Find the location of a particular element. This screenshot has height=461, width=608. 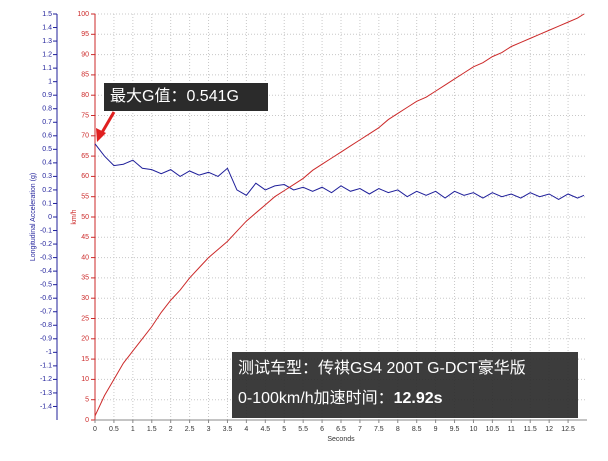

x-tick-label: 7.5 is located at coordinates (379, 429).